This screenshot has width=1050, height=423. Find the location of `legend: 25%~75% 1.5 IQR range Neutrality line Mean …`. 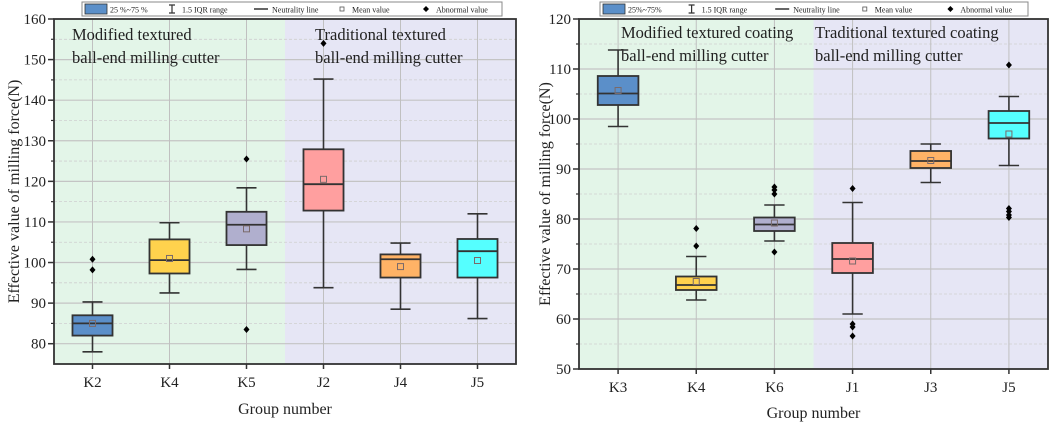

legend: 25%~75% 1.5 IQR range Neutrality line Mean … is located at coordinates (814, 9).